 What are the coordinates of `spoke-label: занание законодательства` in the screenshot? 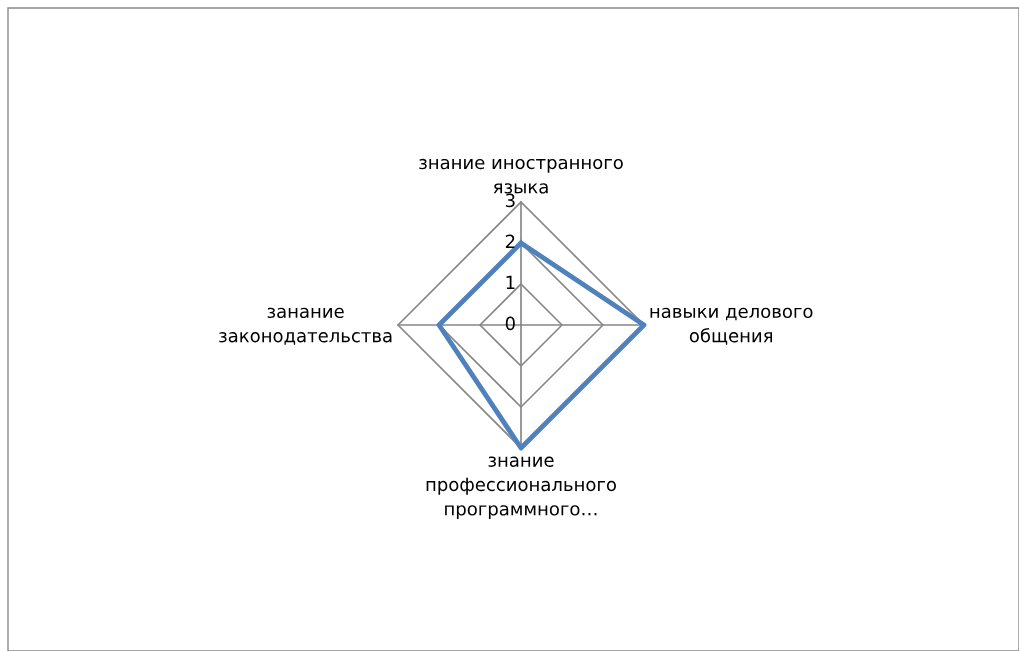 It's located at (305, 326).